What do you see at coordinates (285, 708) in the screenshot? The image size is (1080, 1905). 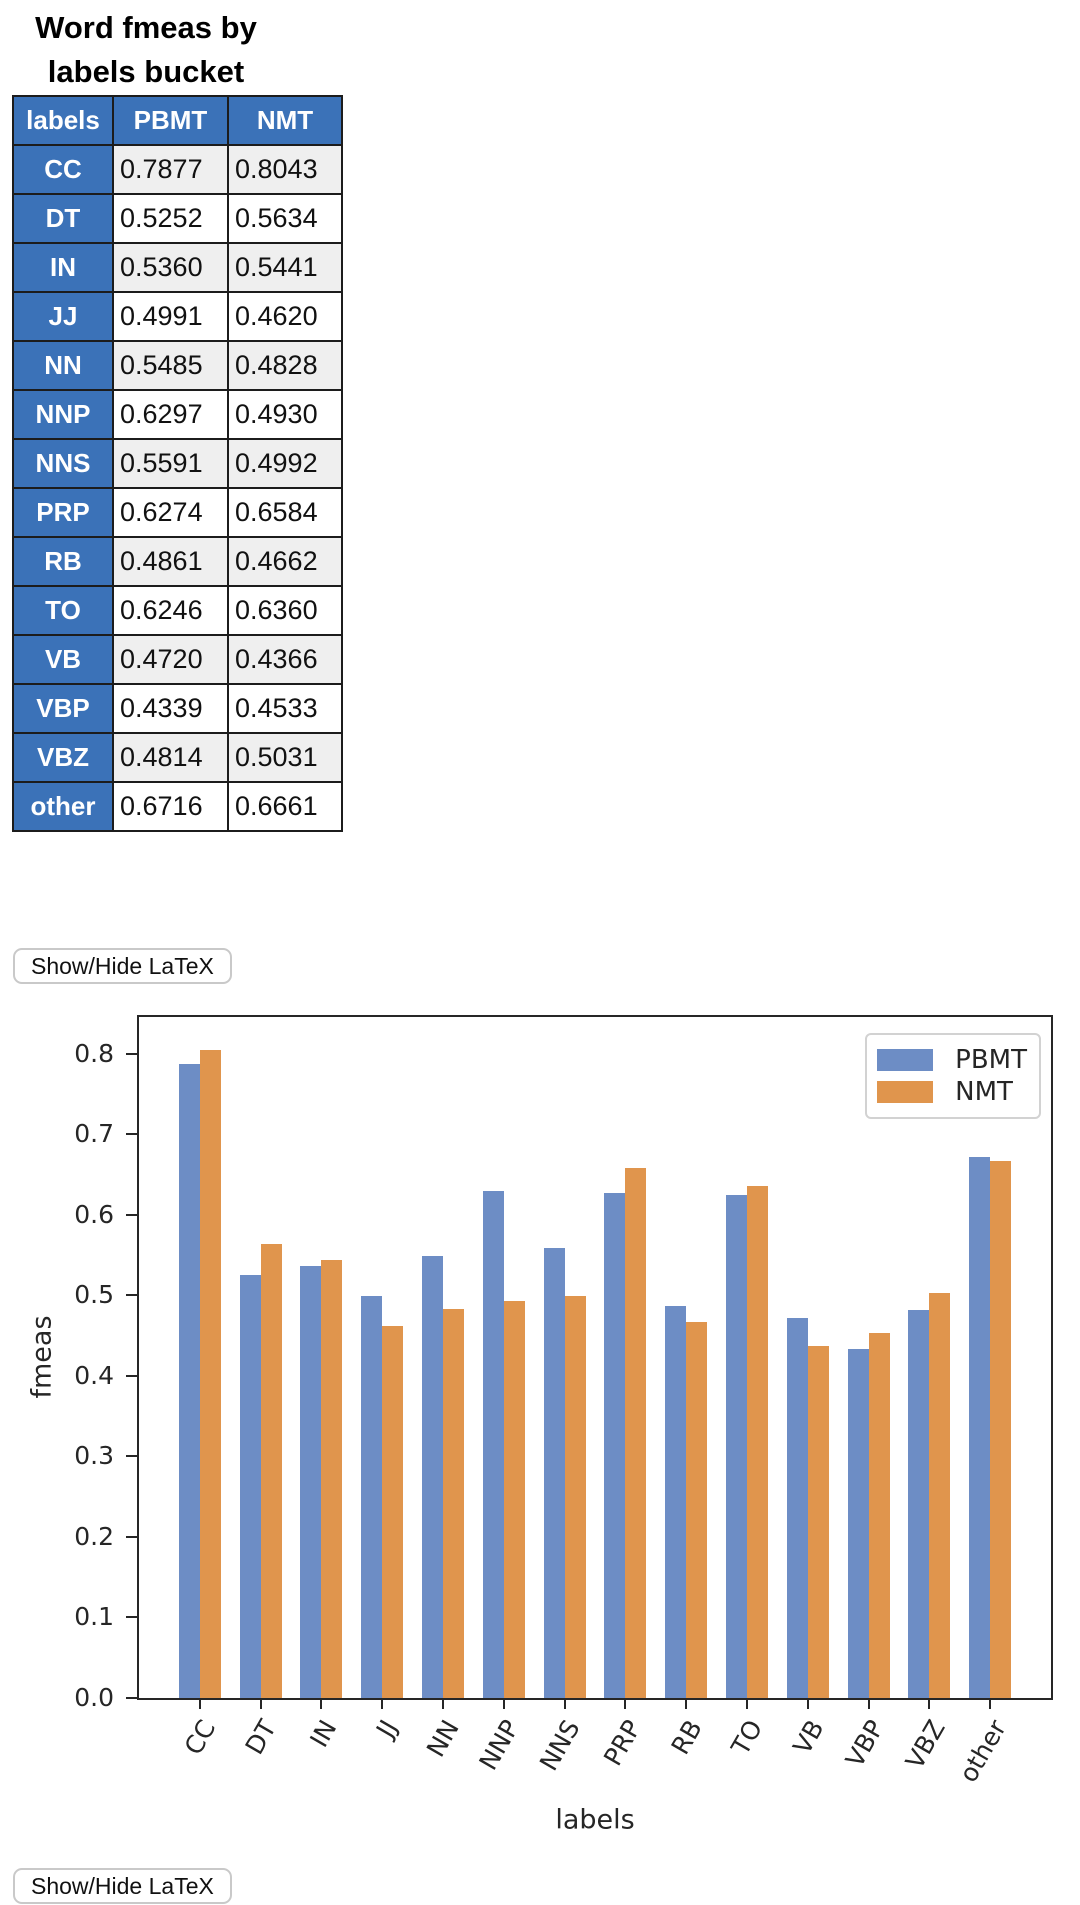 I see `cell-nmt: 0.4533` at bounding box center [285, 708].